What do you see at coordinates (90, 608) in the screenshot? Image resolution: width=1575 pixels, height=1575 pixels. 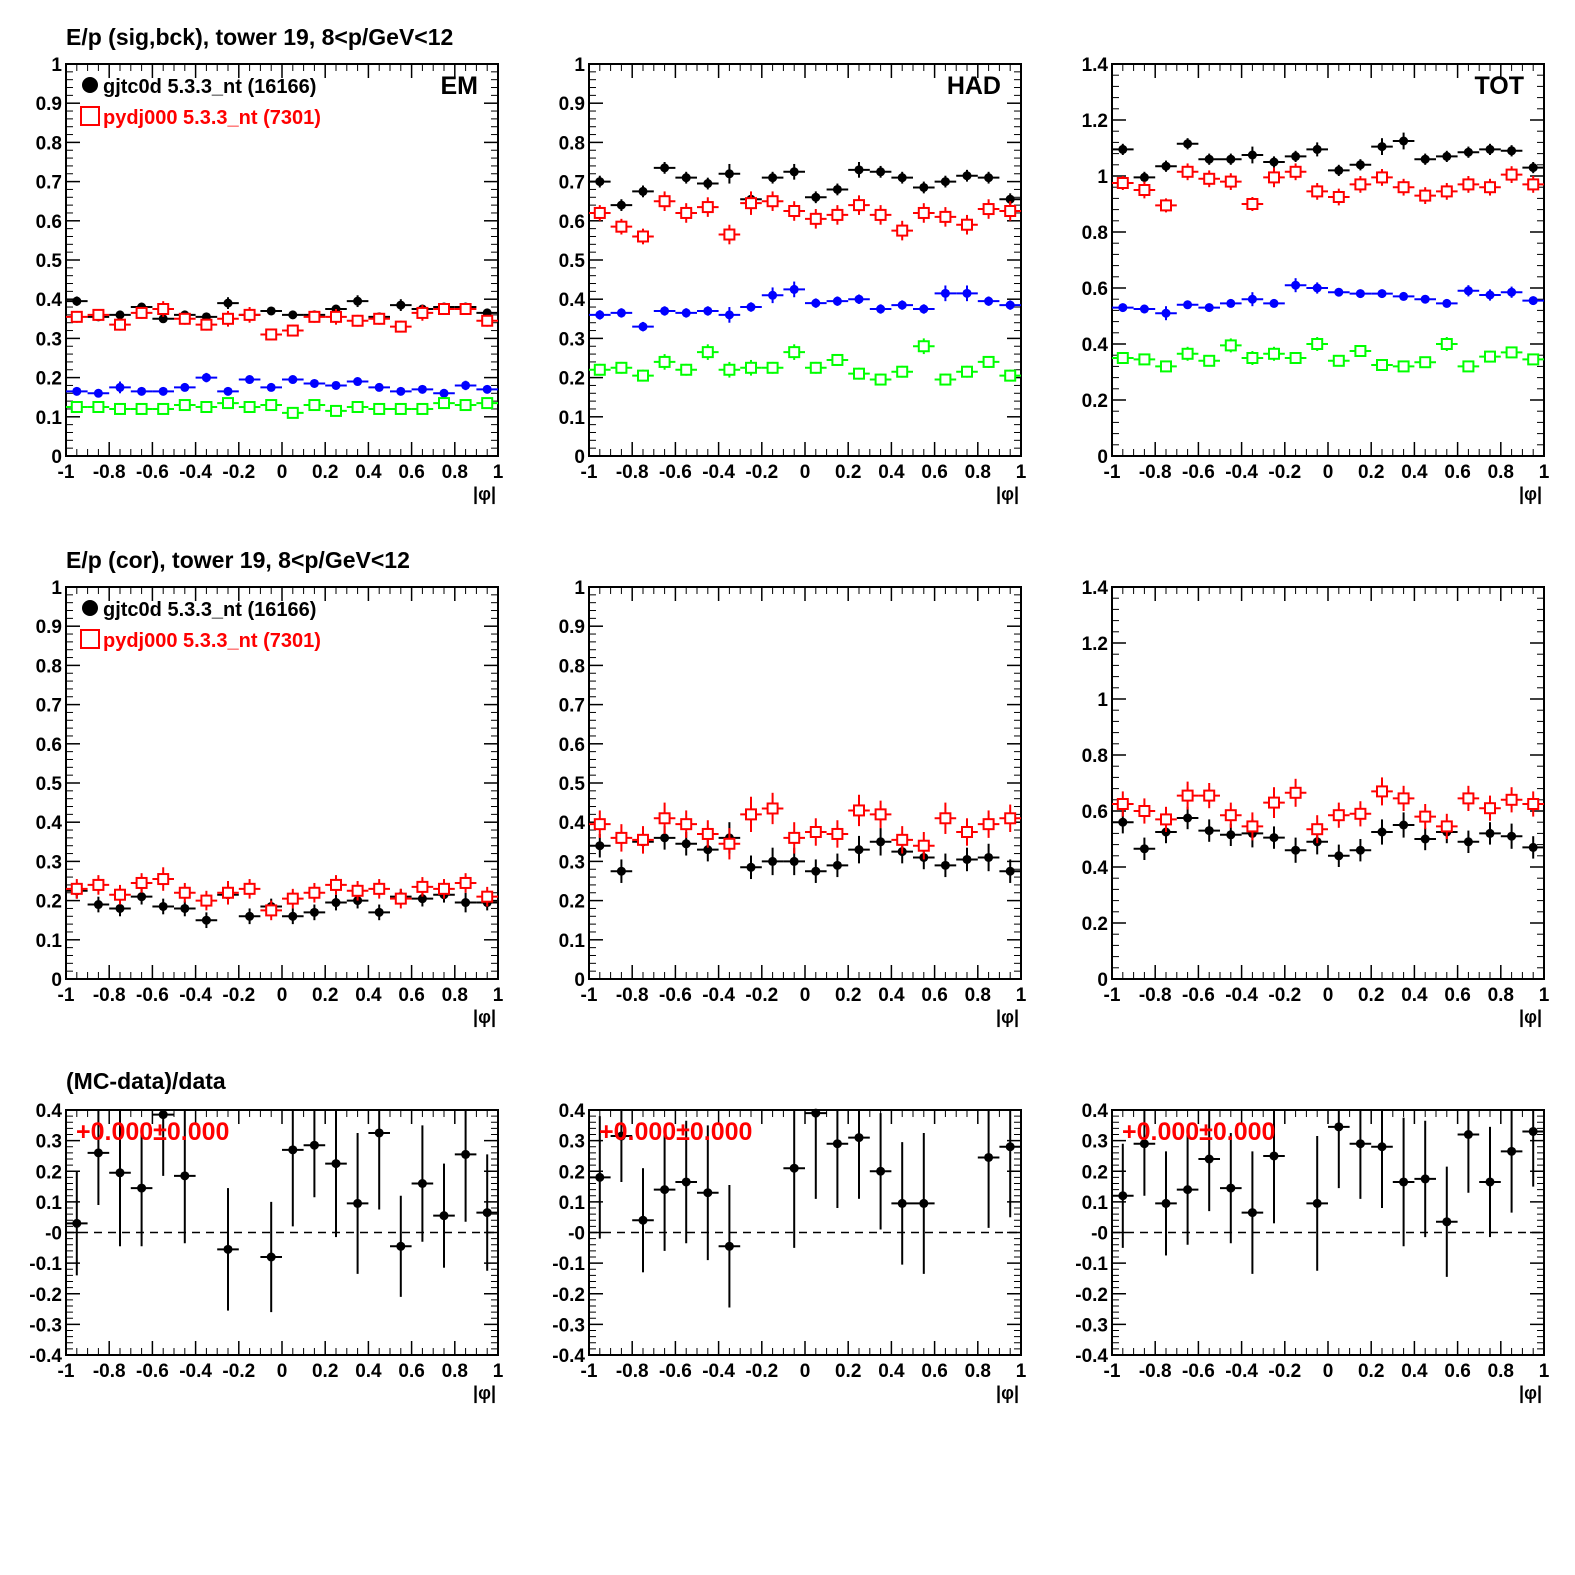 I see `legend-data-marker` at bounding box center [90, 608].